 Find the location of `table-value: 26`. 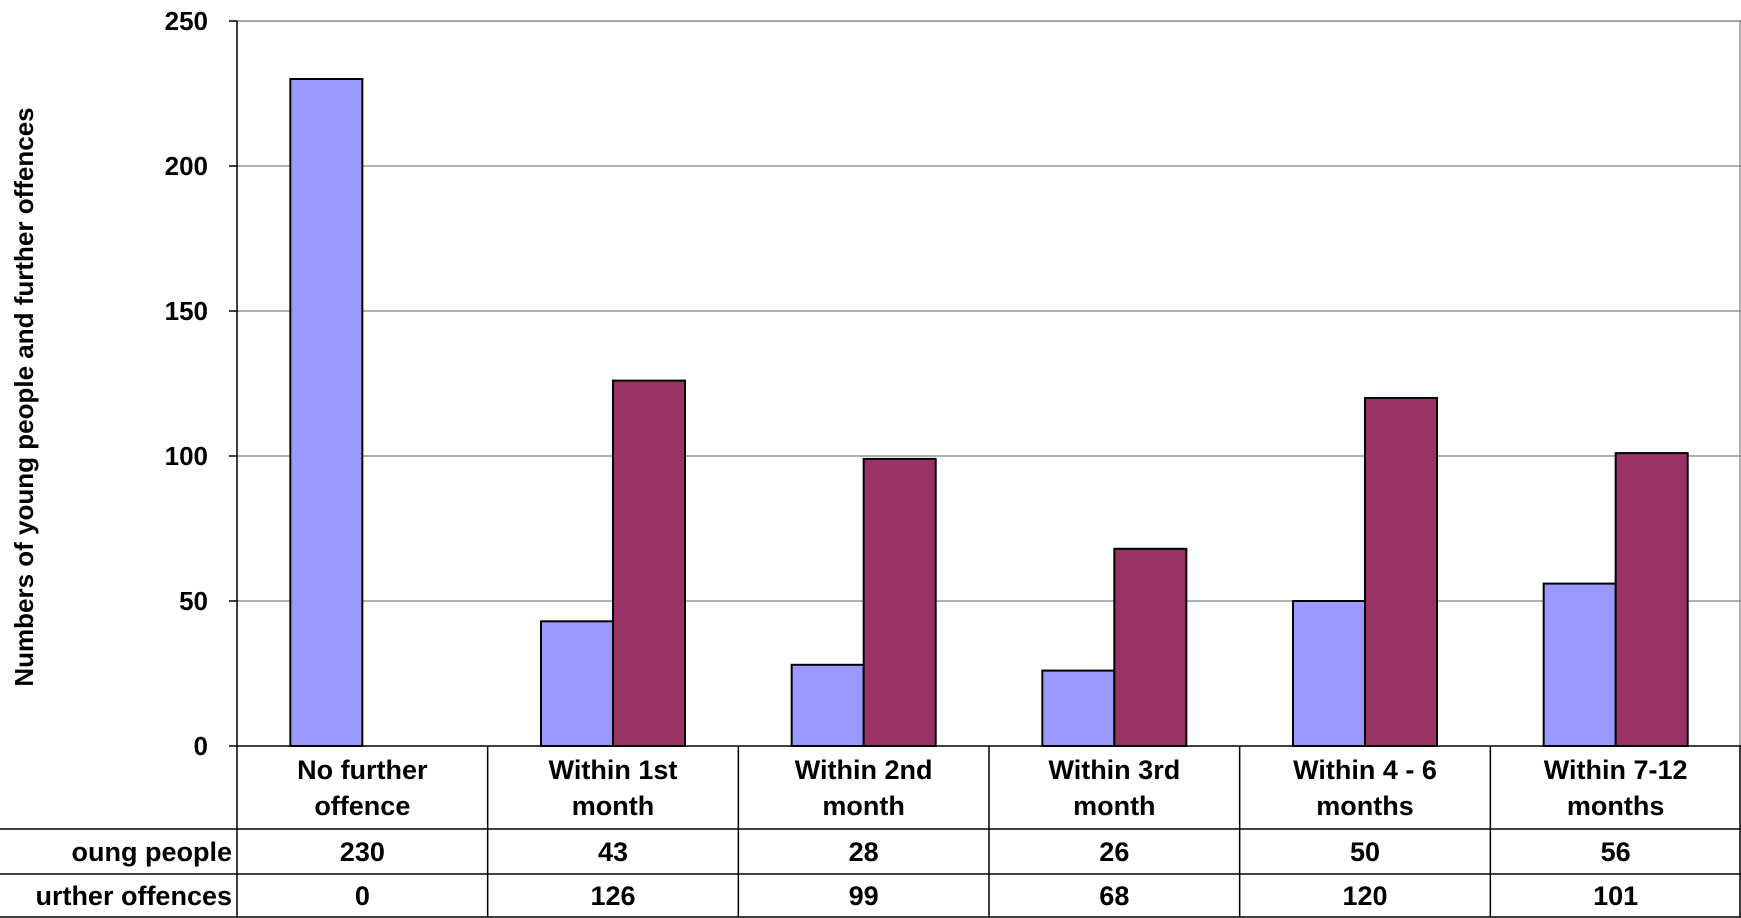

table-value: 26 is located at coordinates (1114, 852).